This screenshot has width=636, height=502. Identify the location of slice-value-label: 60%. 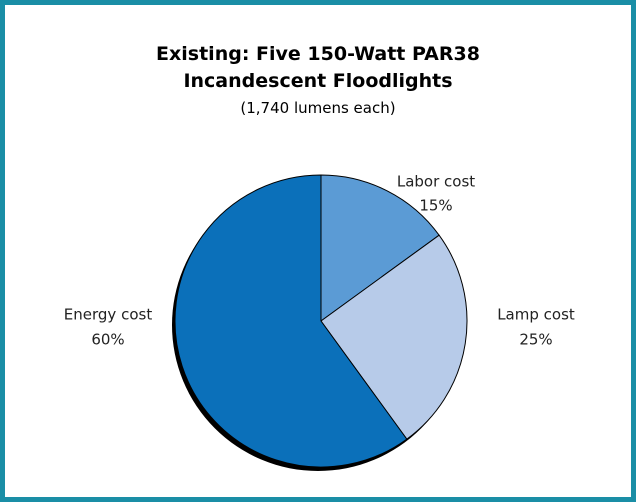
(107, 340).